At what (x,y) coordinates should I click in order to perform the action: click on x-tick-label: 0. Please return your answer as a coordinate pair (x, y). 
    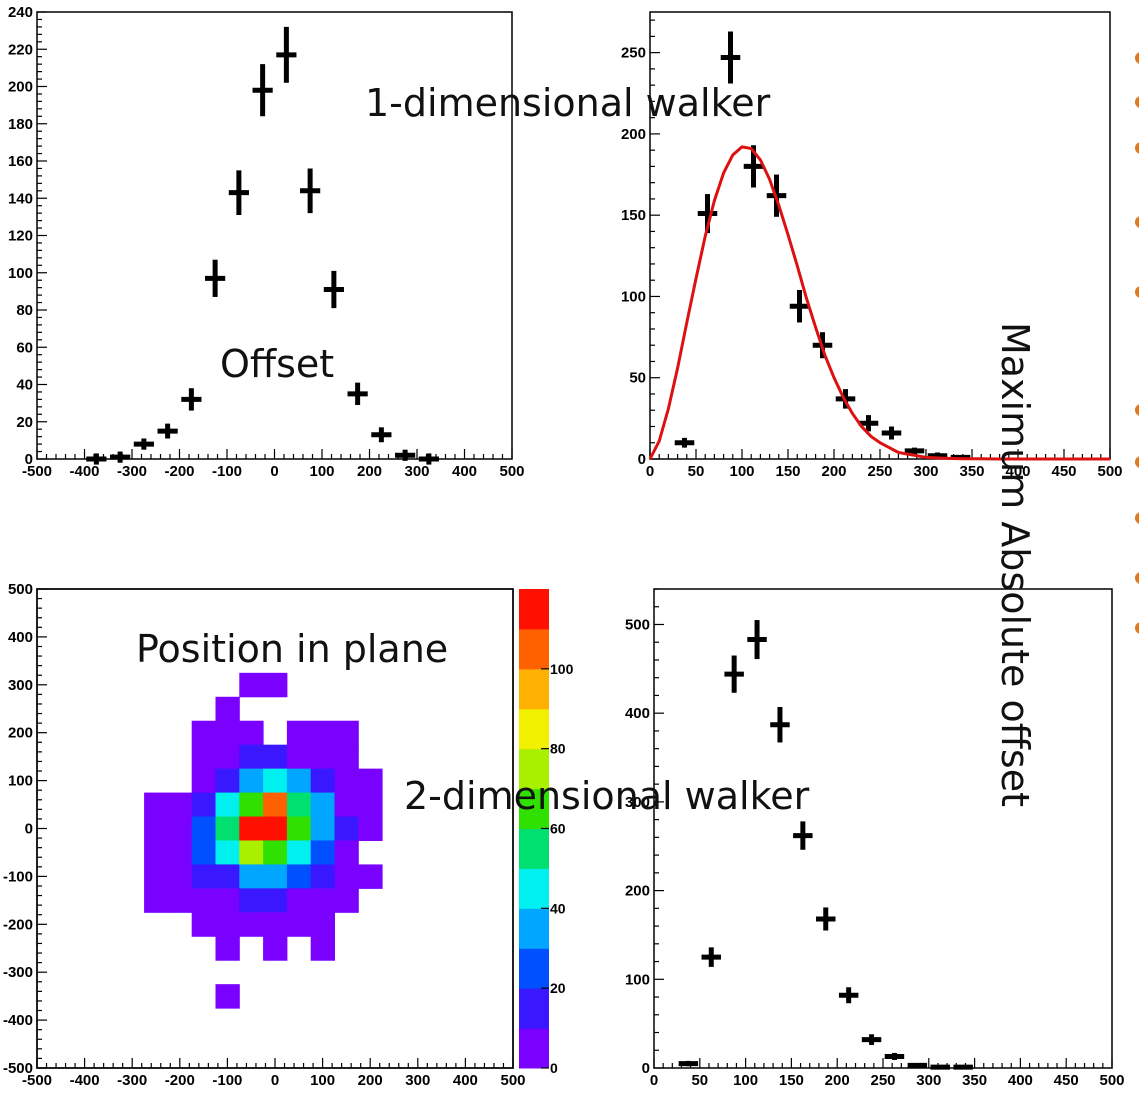
    Looking at the image, I should click on (654, 1080).